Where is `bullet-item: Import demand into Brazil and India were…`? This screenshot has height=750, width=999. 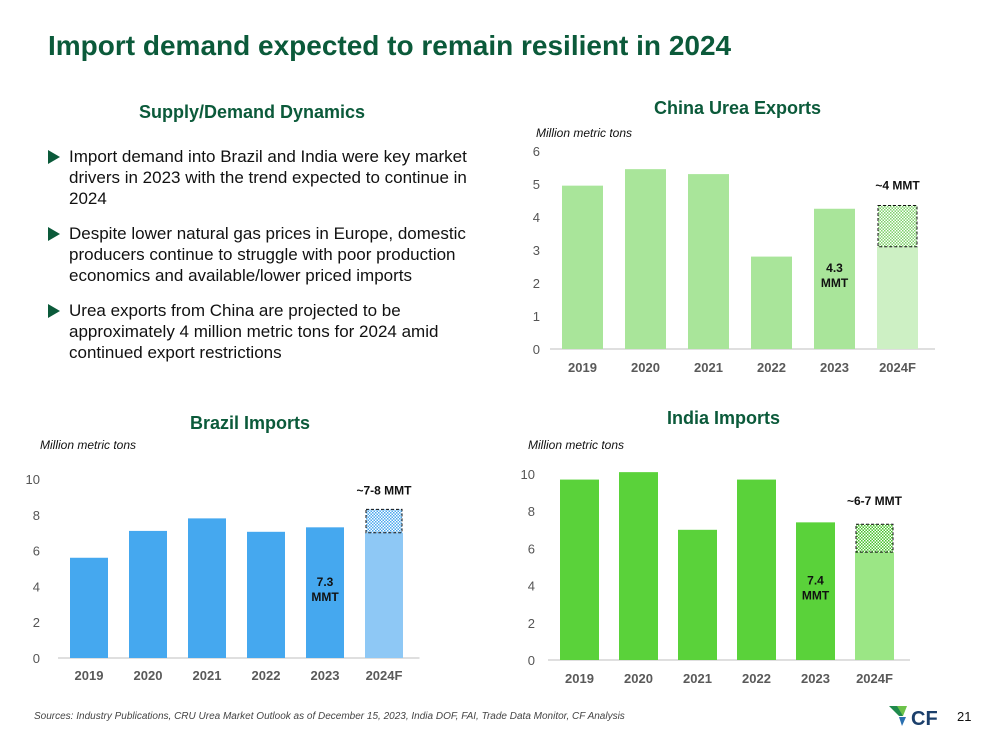
bullet-item: Import demand into Brazil and India were… is located at coordinates (273, 177).